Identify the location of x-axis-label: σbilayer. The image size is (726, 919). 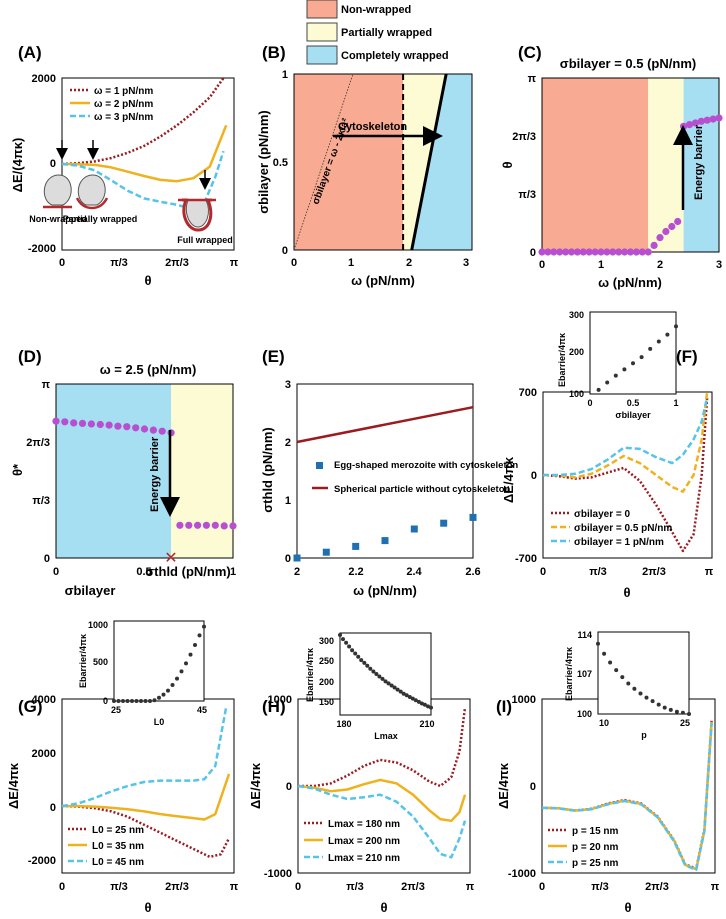
(90, 590).